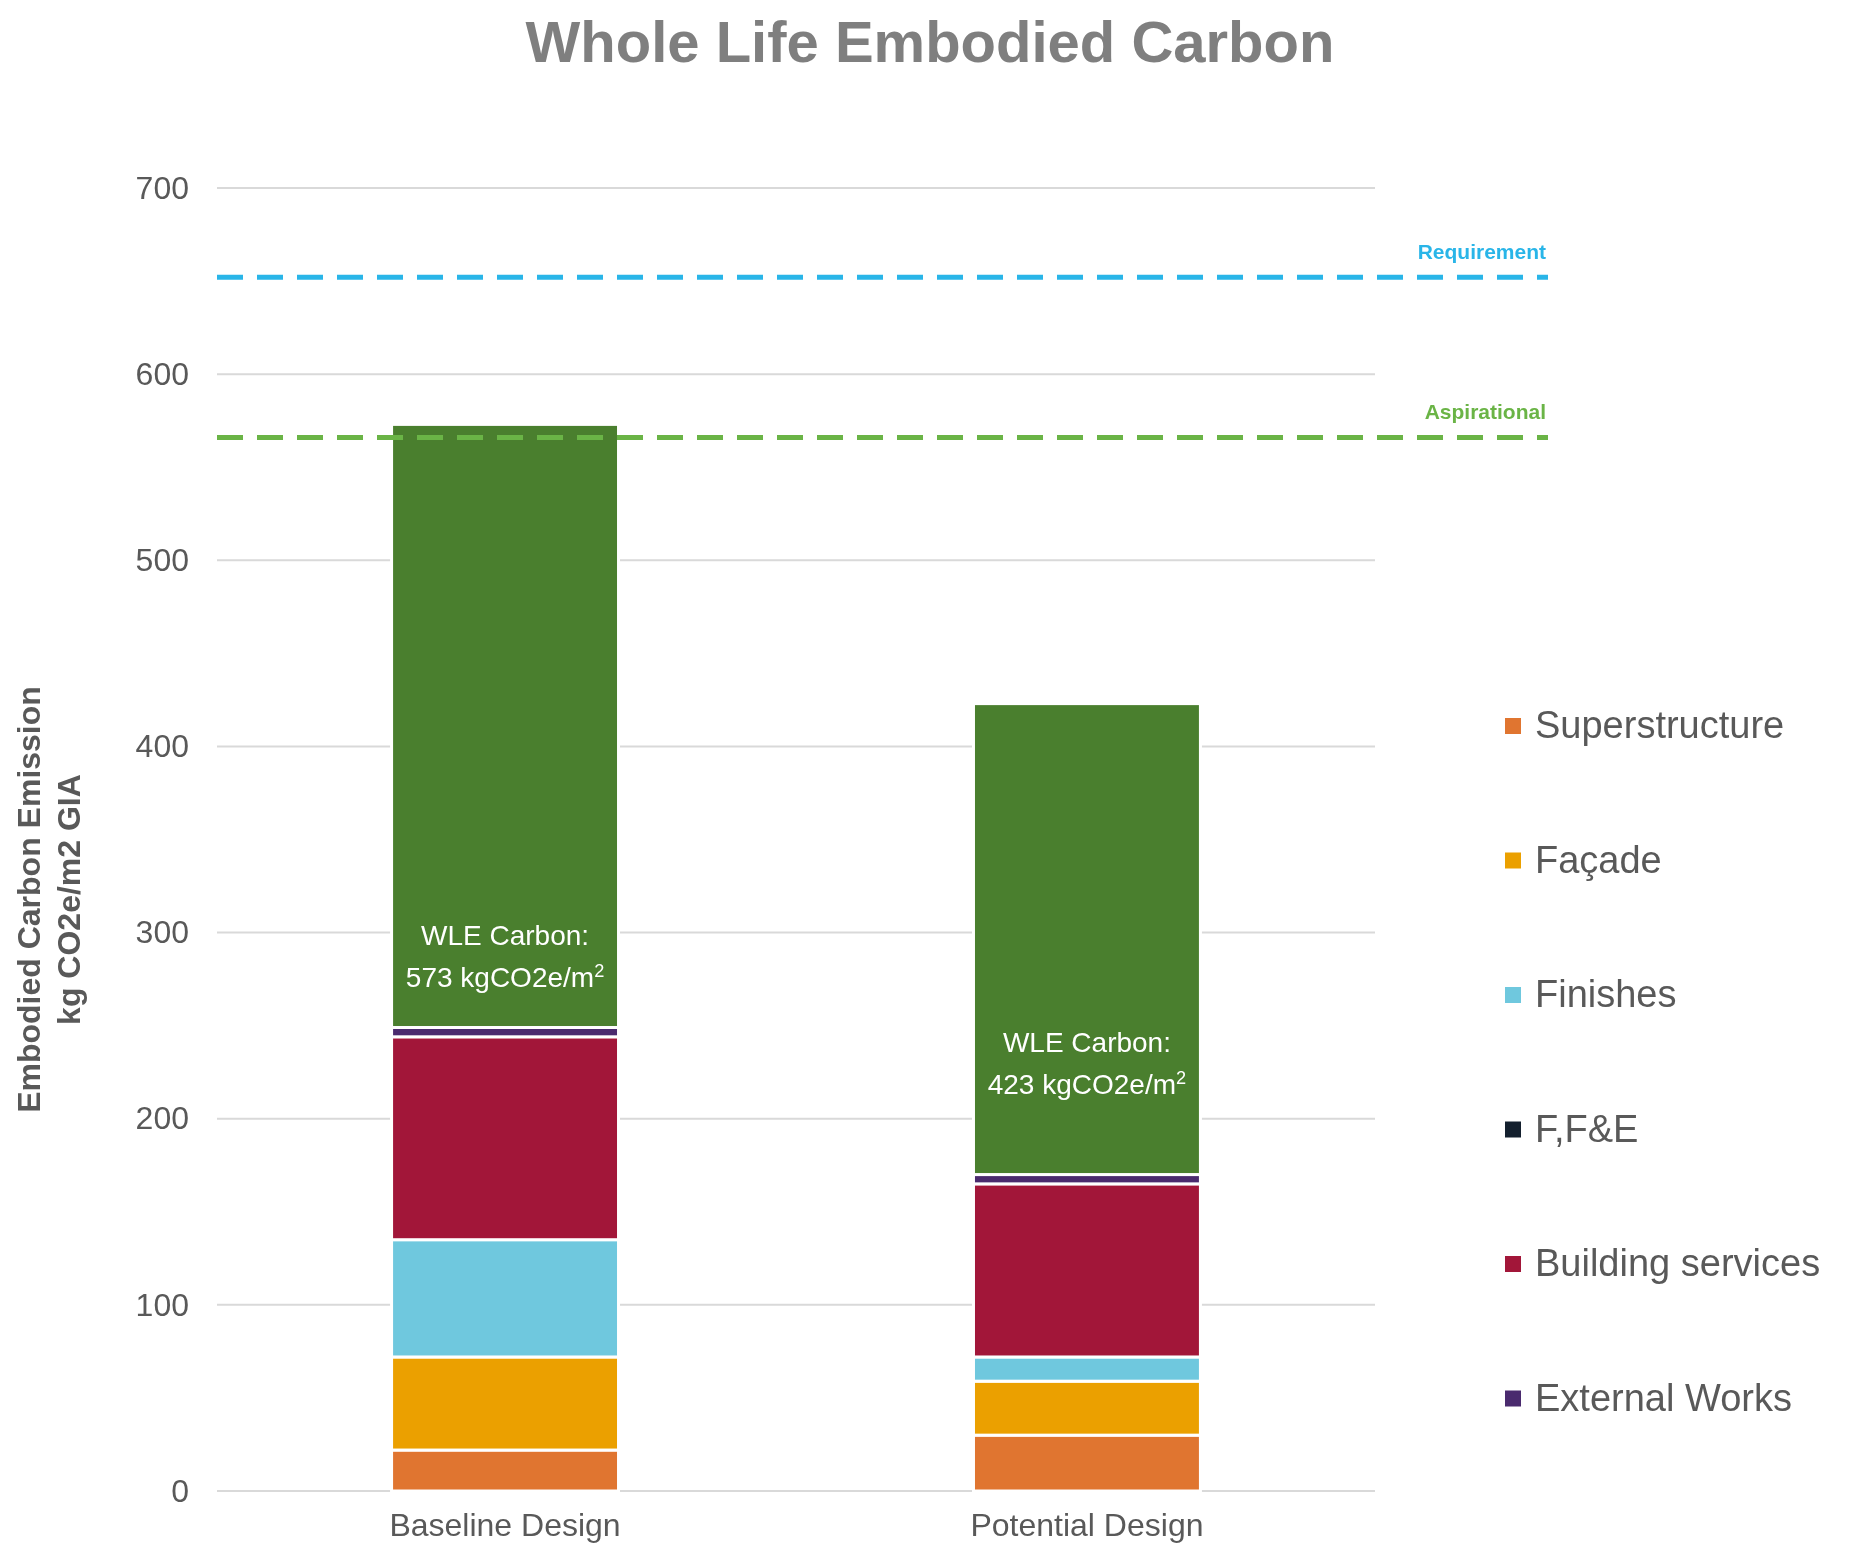 The width and height of the screenshot is (1861, 1558). I want to click on legend-label: F,F&E, so click(1587, 1128).